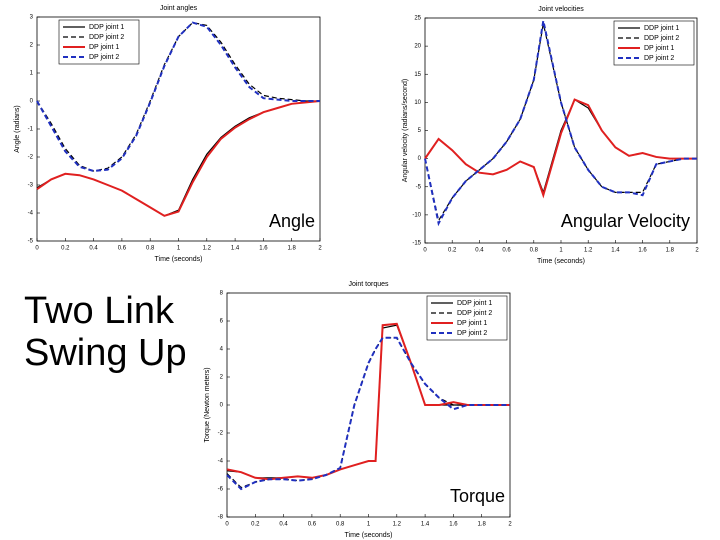 Image resolution: width=720 pixels, height=540 pixels. I want to click on y-tick-label: 20, so click(417, 47).